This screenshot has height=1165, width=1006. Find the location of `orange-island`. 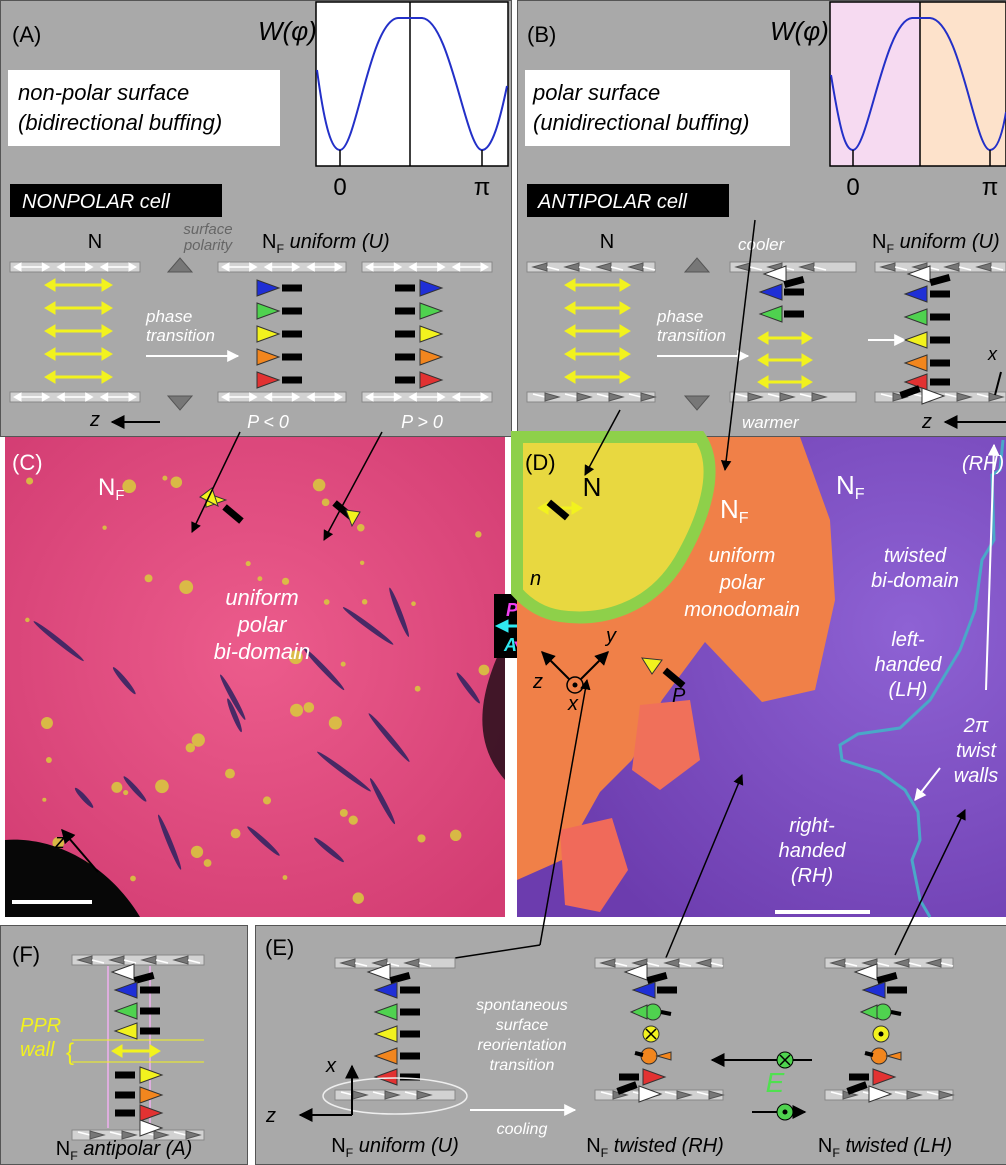

orange-island is located at coordinates (666, 745).